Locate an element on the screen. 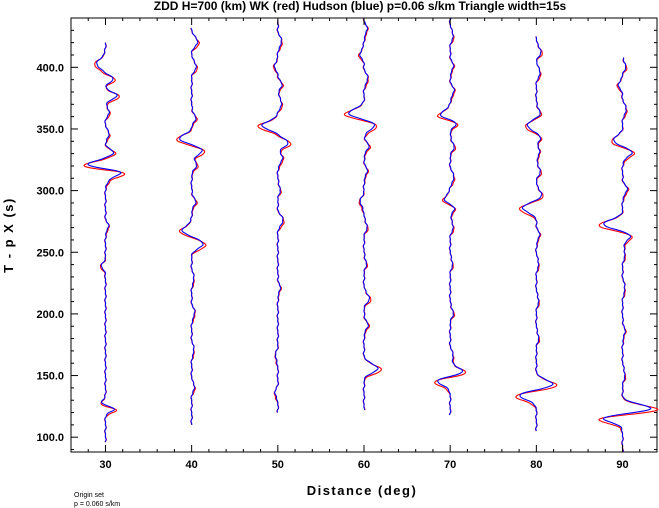  y-axis-label: T - p X (s) is located at coordinates (8, 235).